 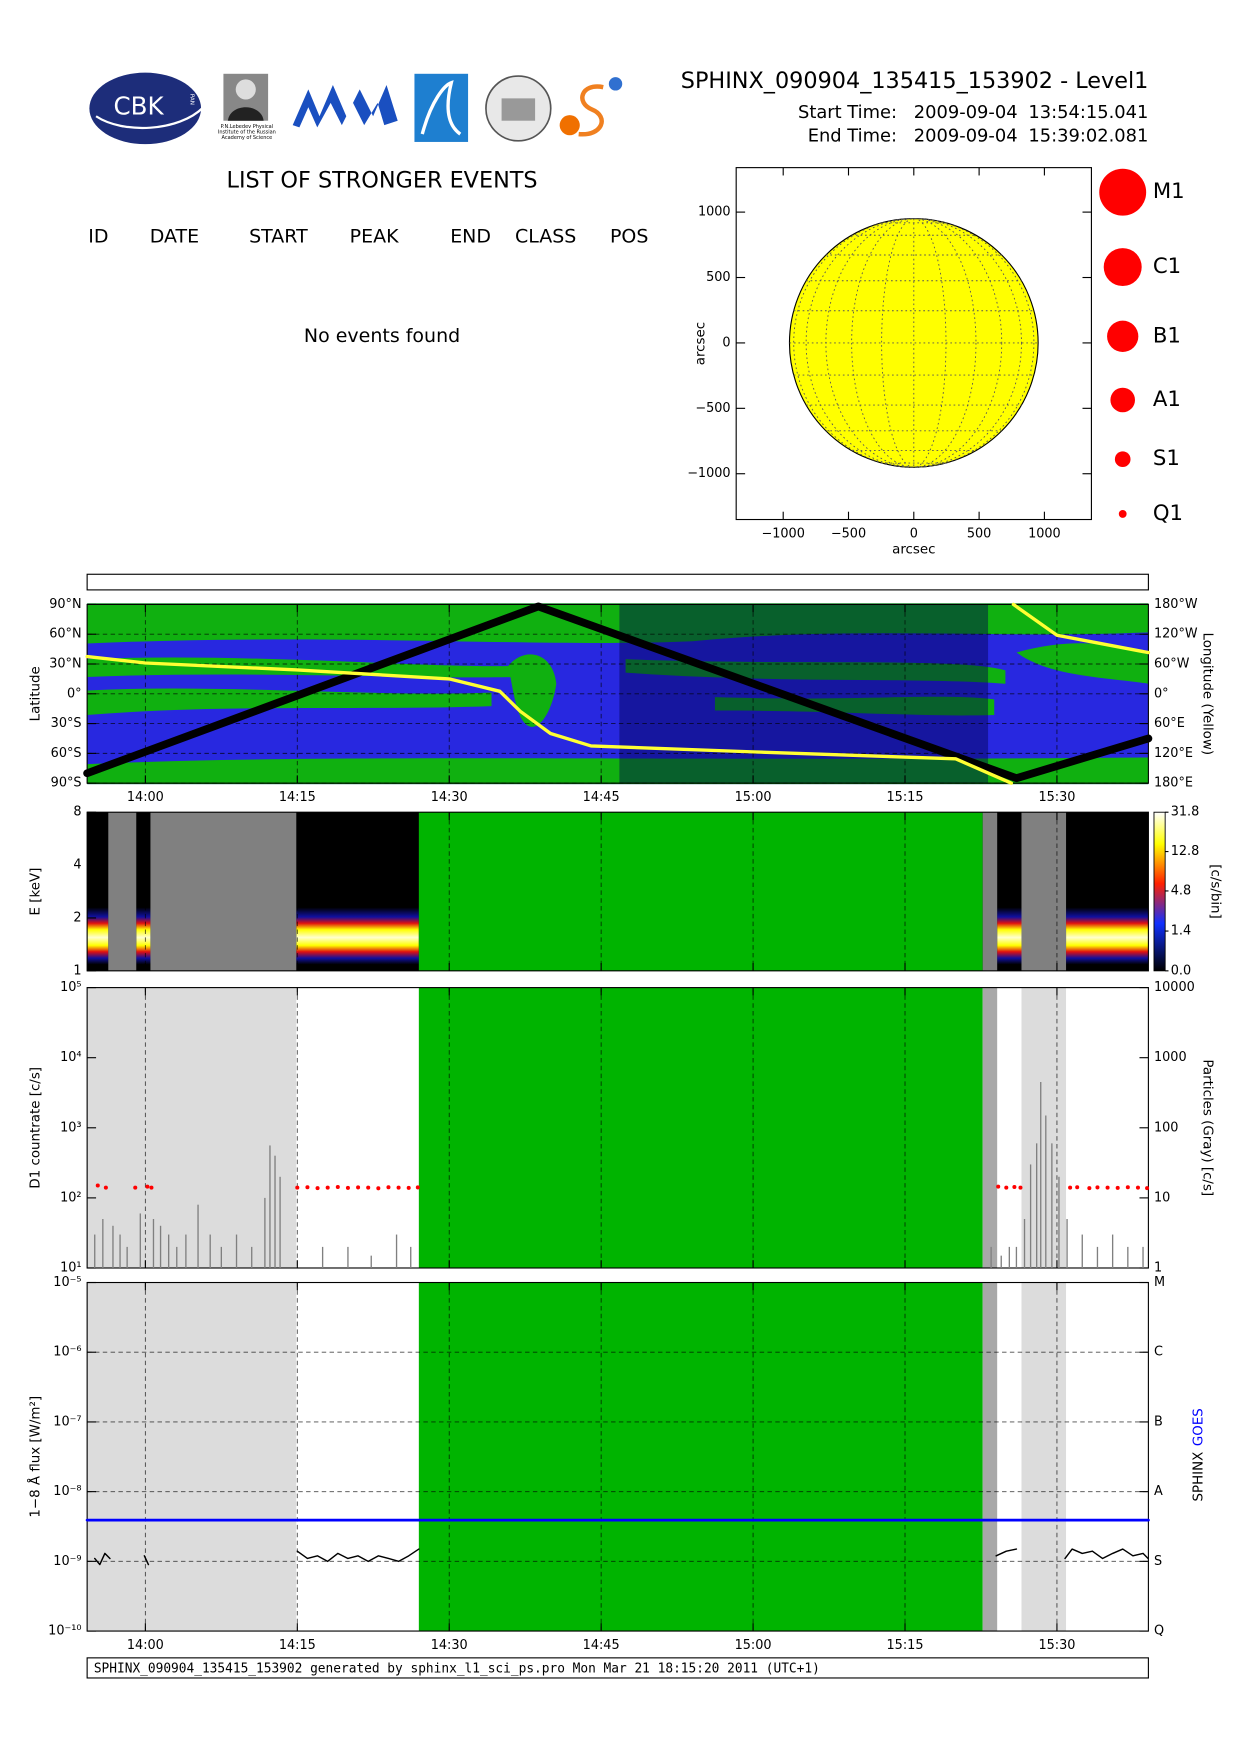 What do you see at coordinates (569, 125) in the screenshot?
I see `s-logo-sun` at bounding box center [569, 125].